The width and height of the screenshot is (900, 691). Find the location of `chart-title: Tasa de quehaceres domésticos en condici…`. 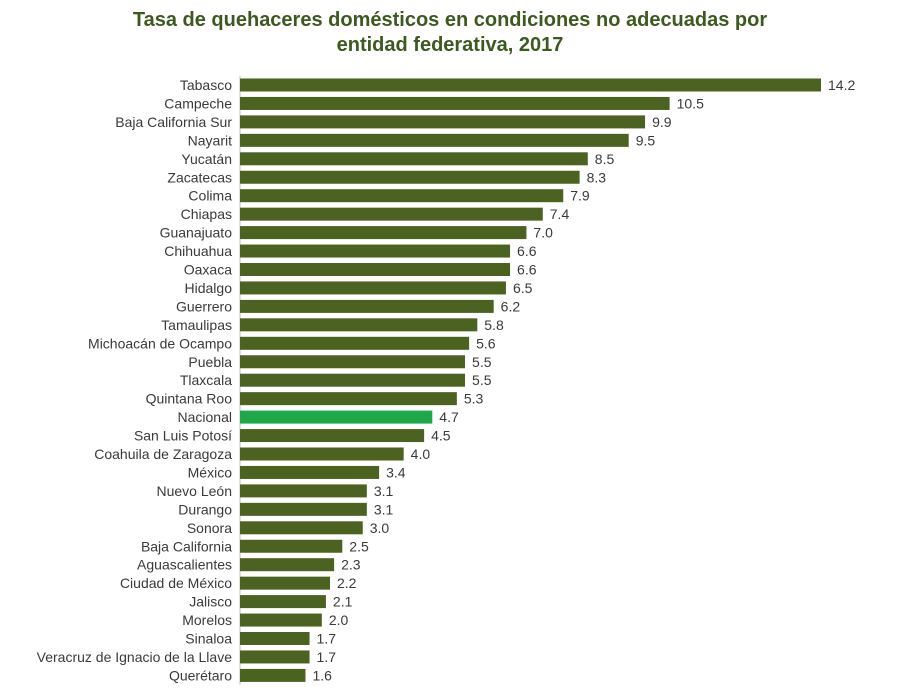

chart-title: Tasa de quehaceres domésticos en condici… is located at coordinates (450, 33).